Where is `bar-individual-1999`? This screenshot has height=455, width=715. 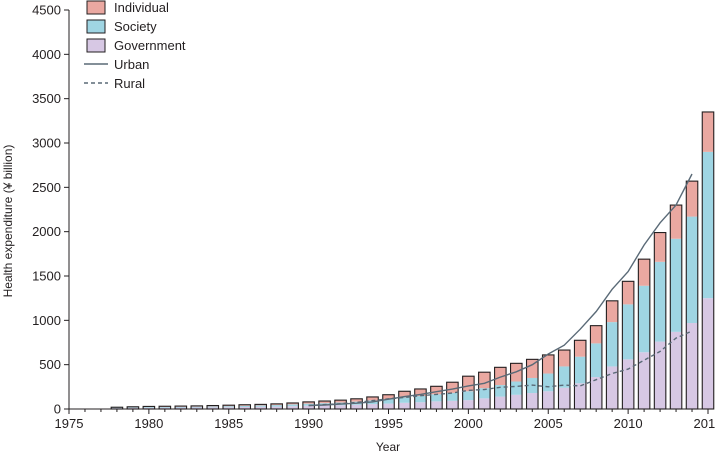 bar-individual-1999 is located at coordinates (452, 387).